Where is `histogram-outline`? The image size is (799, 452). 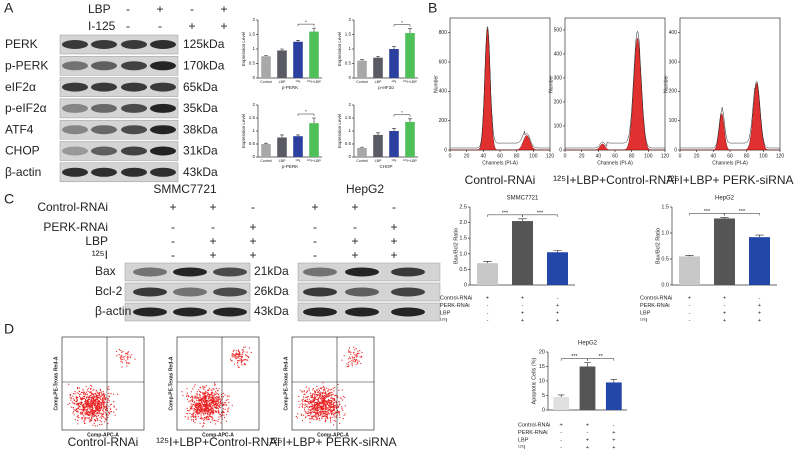
histogram-outline is located at coordinates (730, 114).